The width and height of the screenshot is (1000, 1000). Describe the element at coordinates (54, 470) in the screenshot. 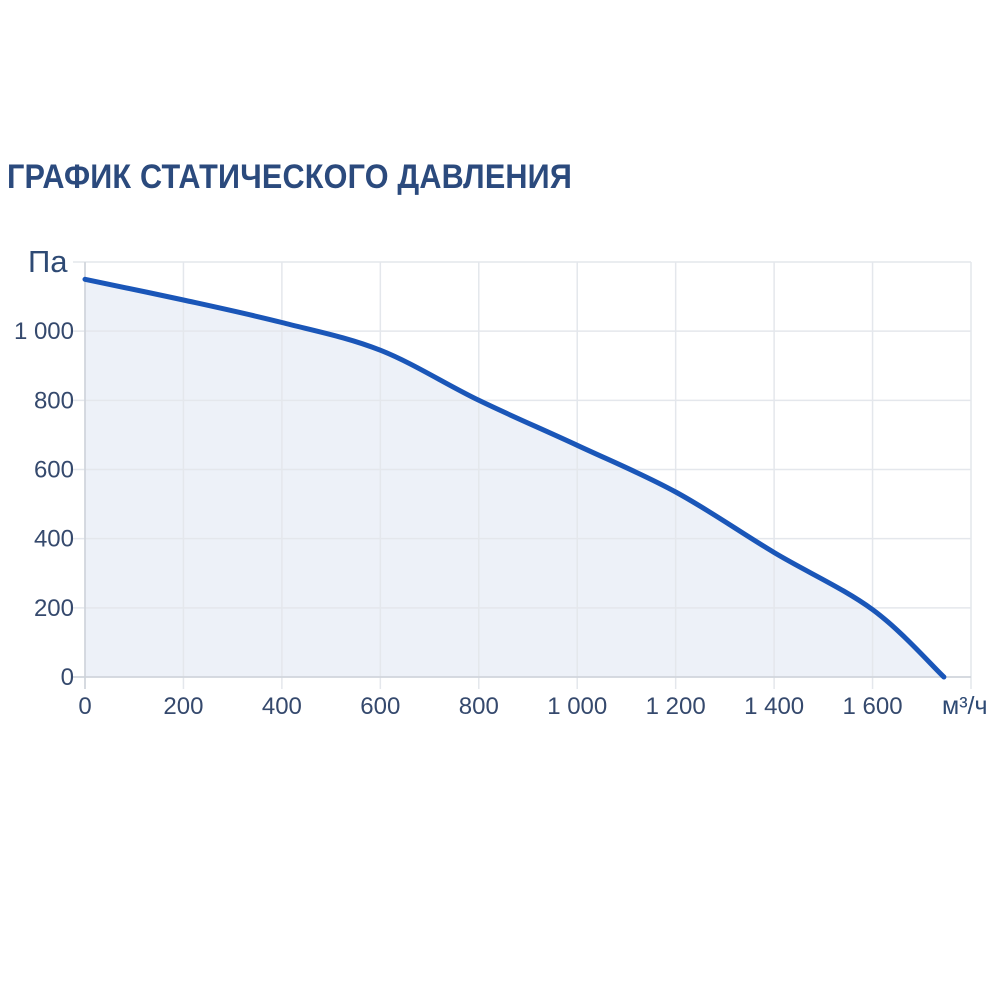

I see `y-tick-label: 600` at that location.